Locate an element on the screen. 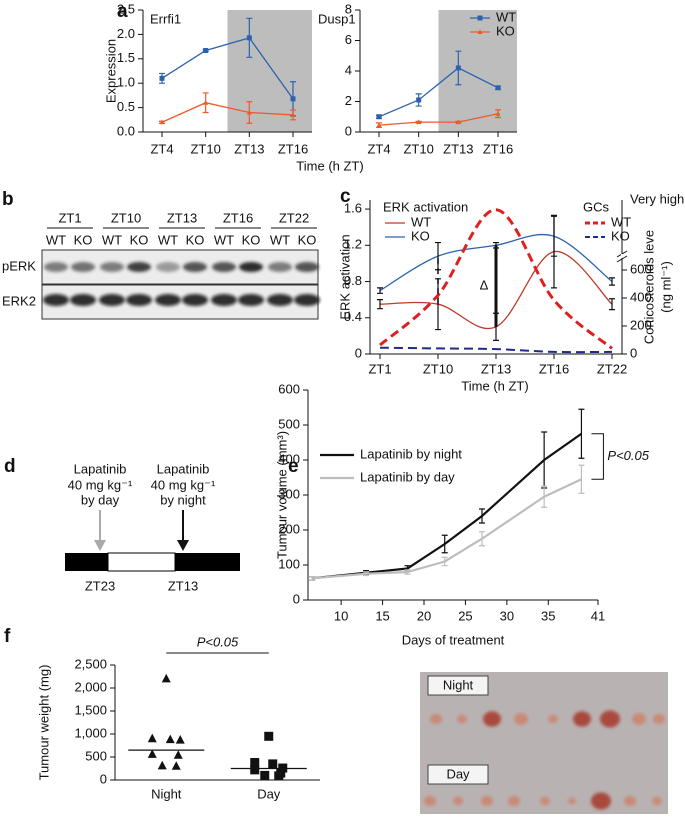  legend-label: Lapatinib by night is located at coordinates (411, 453).